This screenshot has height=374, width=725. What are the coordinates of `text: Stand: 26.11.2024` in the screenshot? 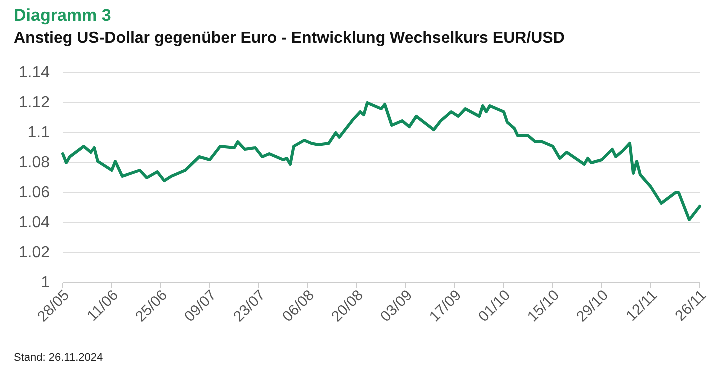 It's located at (59, 358).